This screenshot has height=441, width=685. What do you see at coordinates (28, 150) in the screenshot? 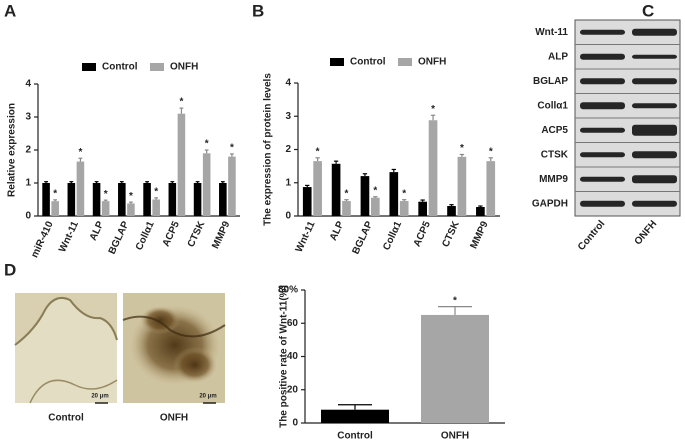
I see `y-tick-label: 2` at bounding box center [28, 150].